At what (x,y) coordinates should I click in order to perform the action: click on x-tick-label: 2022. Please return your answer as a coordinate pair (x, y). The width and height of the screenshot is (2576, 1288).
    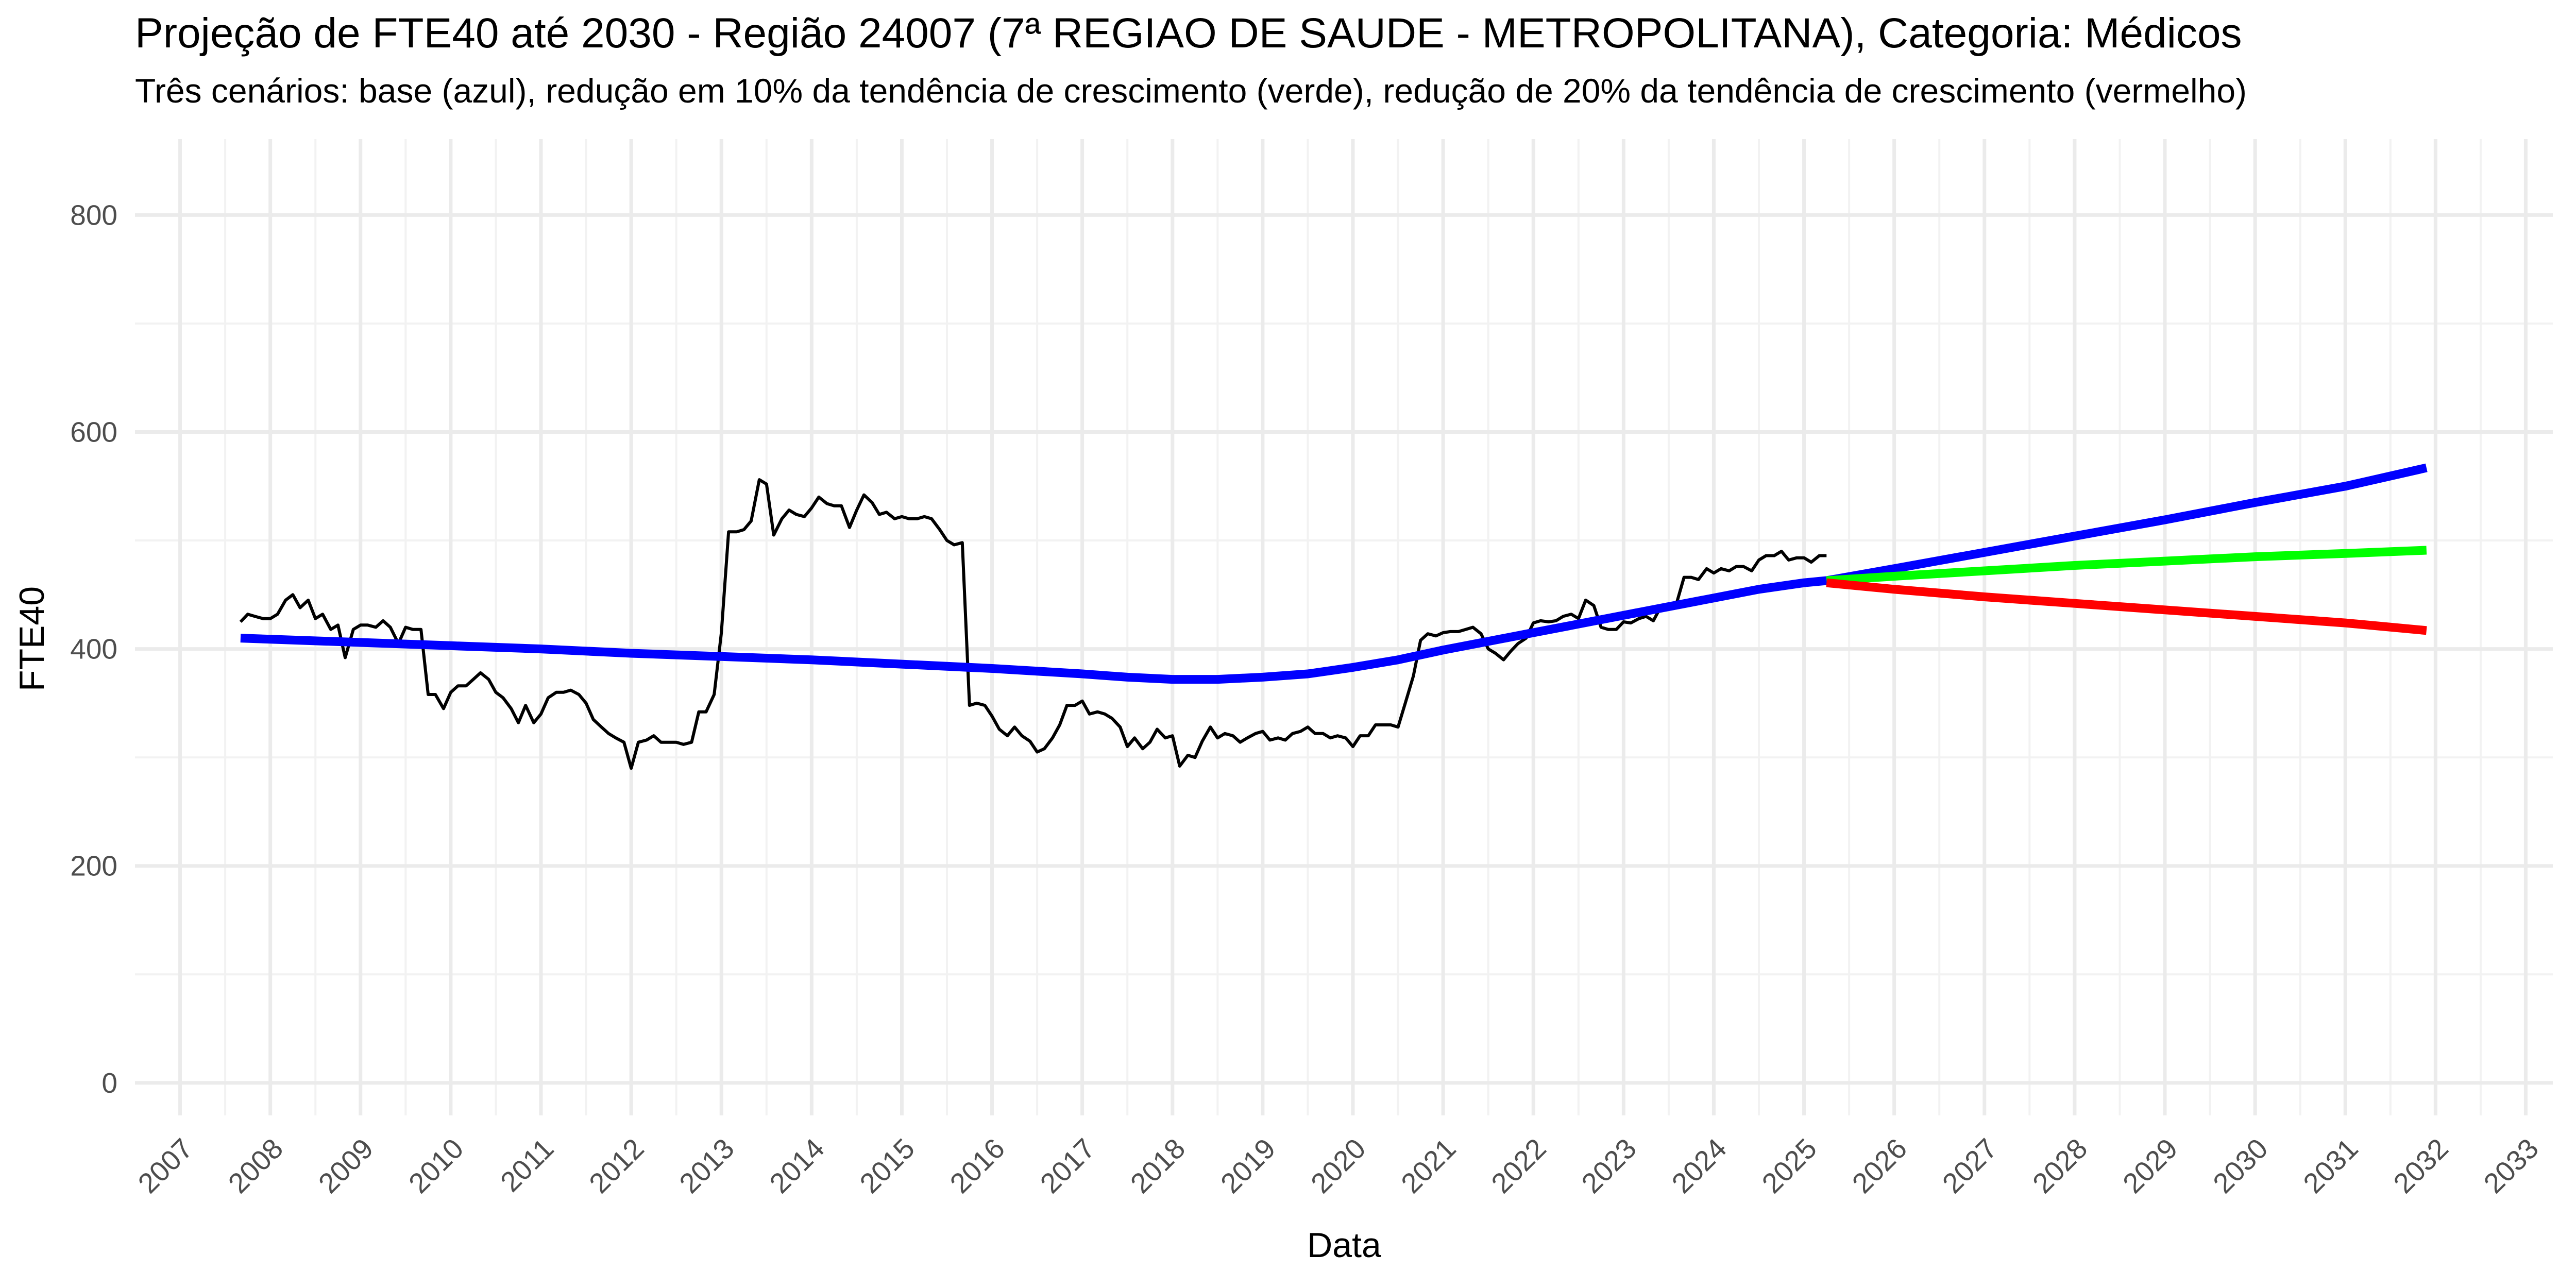
    Looking at the image, I should click on (1518, 1165).